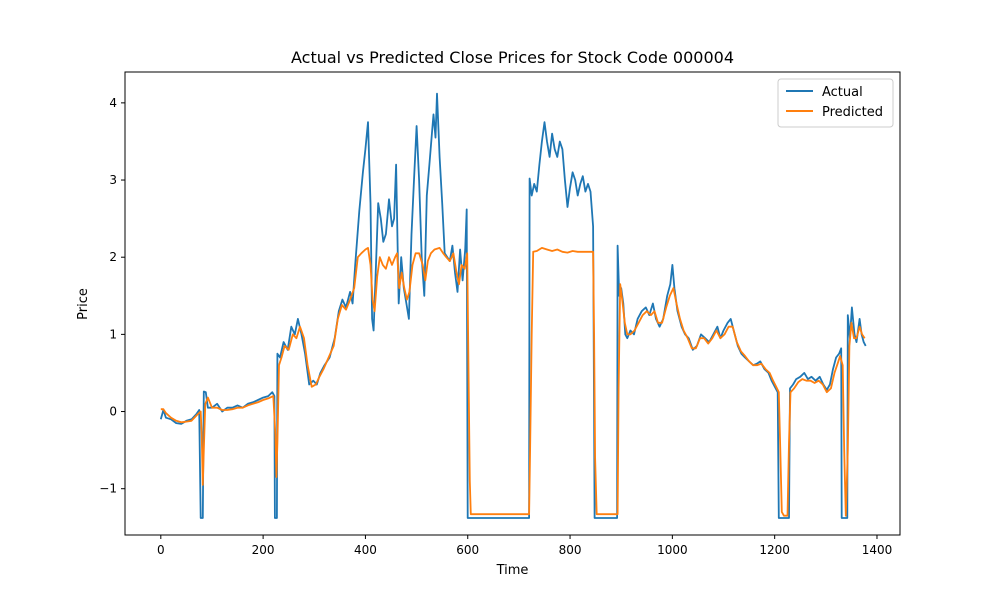 This screenshot has height=600, width=1000. Describe the element at coordinates (835, 103) in the screenshot. I see `legend: Actual Predicted` at that location.